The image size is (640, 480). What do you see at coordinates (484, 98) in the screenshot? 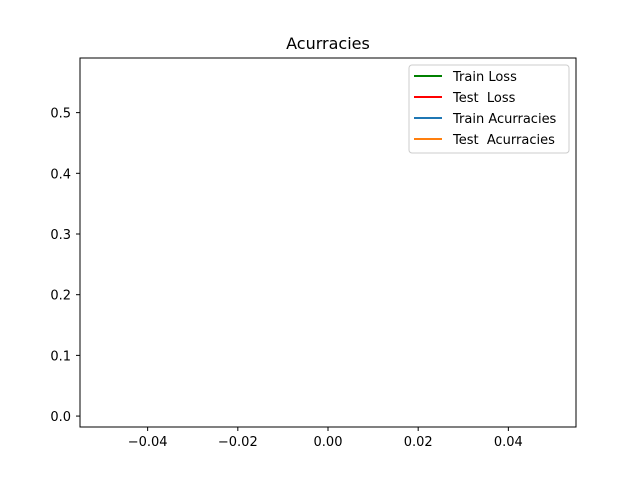
I see `legend-label: Test Loss` at bounding box center [484, 98].